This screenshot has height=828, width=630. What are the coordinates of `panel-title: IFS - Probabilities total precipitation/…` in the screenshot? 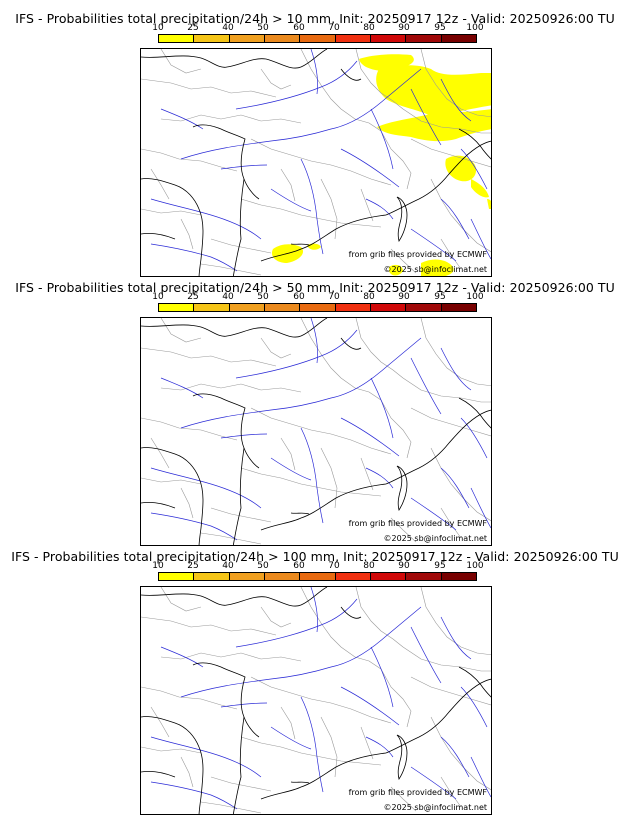 It's located at (315, 18).